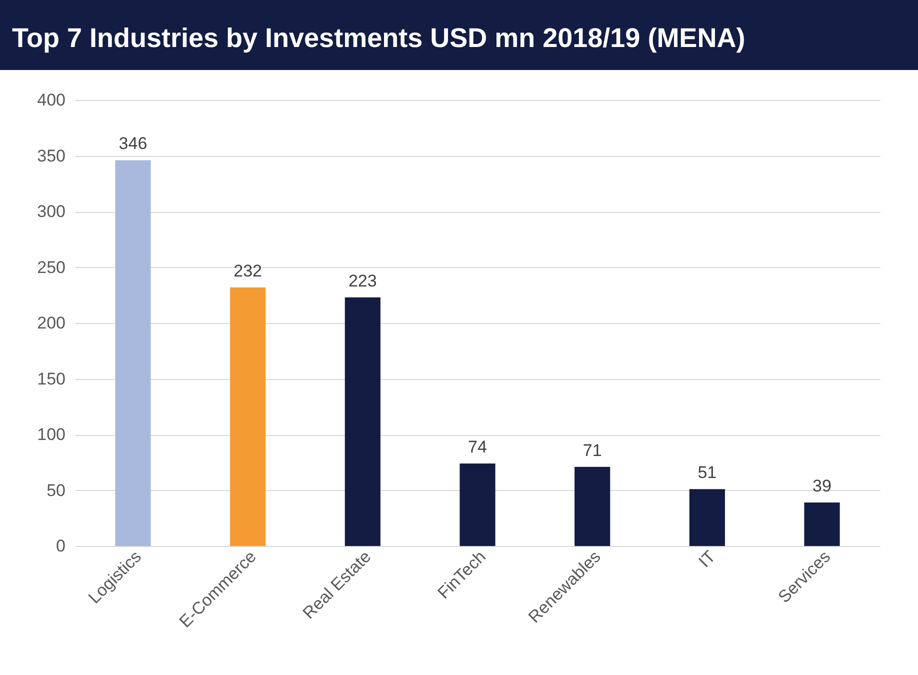 Image resolution: width=918 pixels, height=675 pixels. I want to click on chart-title: Top 7 Industries by Investments USD mn 2018/19 (MENA), so click(459, 35).